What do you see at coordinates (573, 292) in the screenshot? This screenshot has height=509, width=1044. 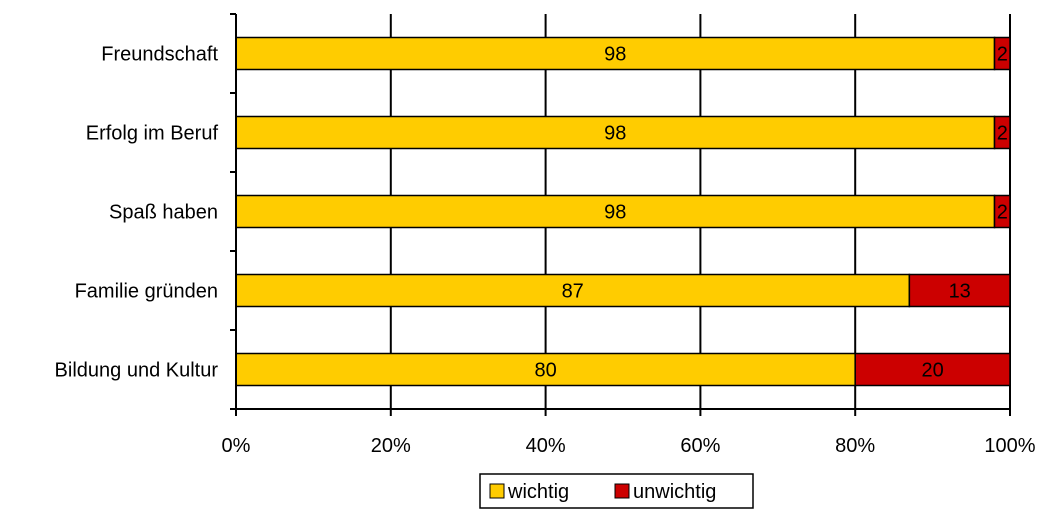 I see `data-label-wichtig-3: 87` at bounding box center [573, 292].